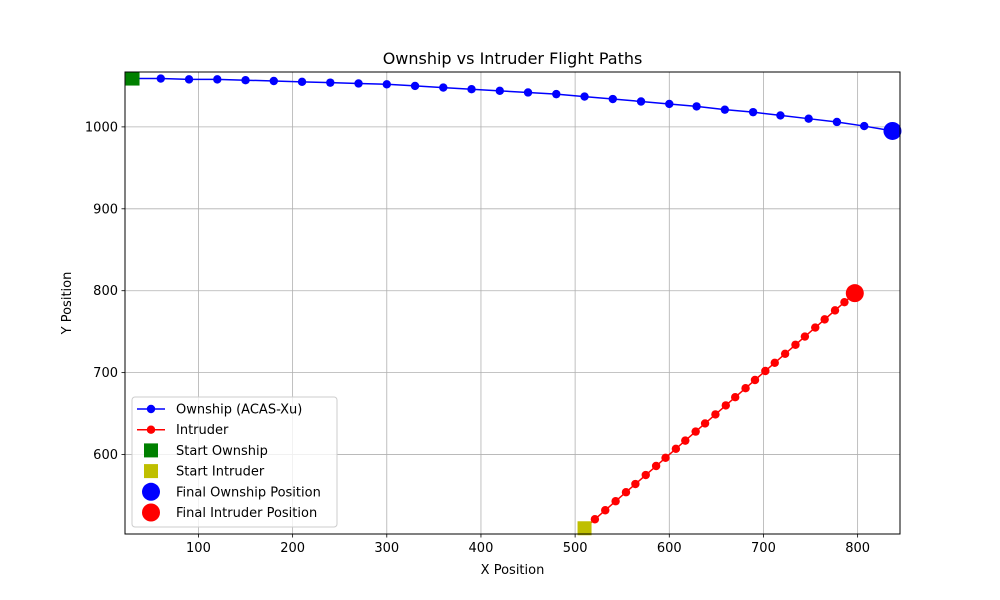  I want to click on y-tick-label: 900, so click(105, 209).